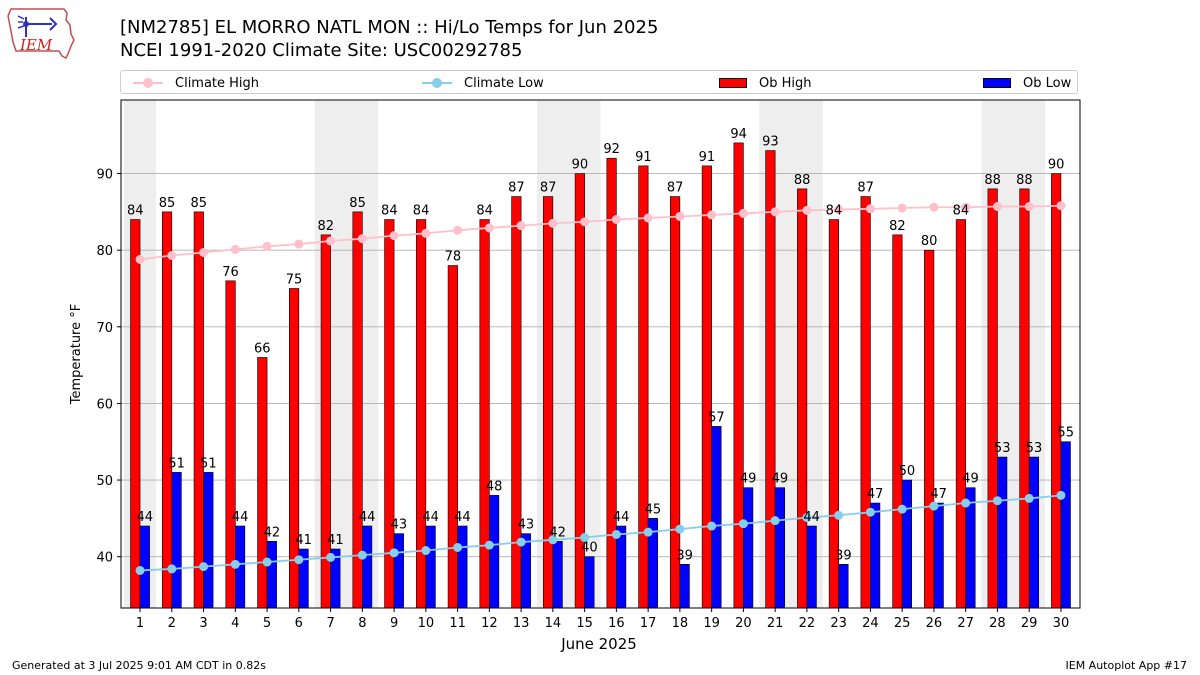 Image resolution: width=1200 pixels, height=675 pixels. I want to click on ob-high-label-13: 87, so click(516, 188).